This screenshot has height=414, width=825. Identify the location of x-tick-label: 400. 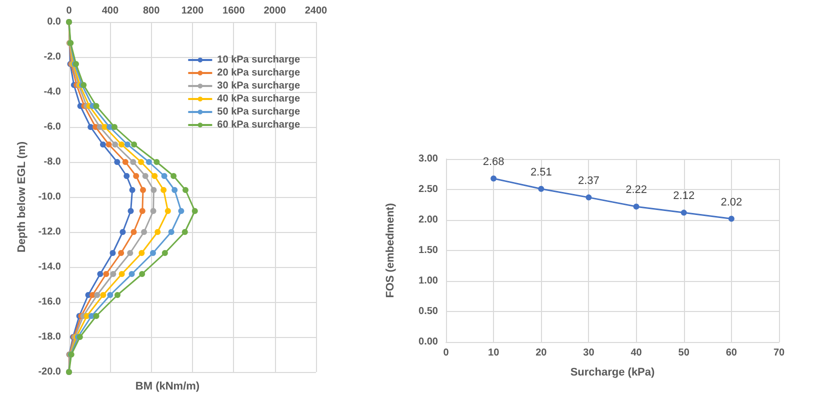
(110, 11).